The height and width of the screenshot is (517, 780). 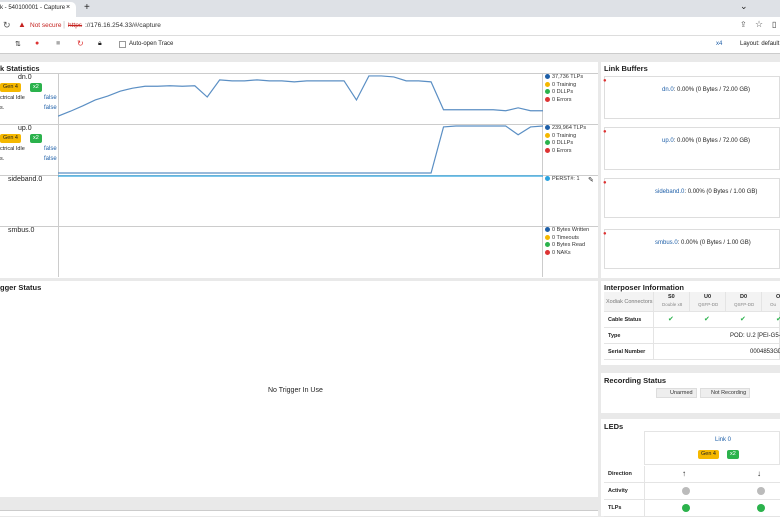 I want to click on row-name: dn.0, so click(x=25, y=77).